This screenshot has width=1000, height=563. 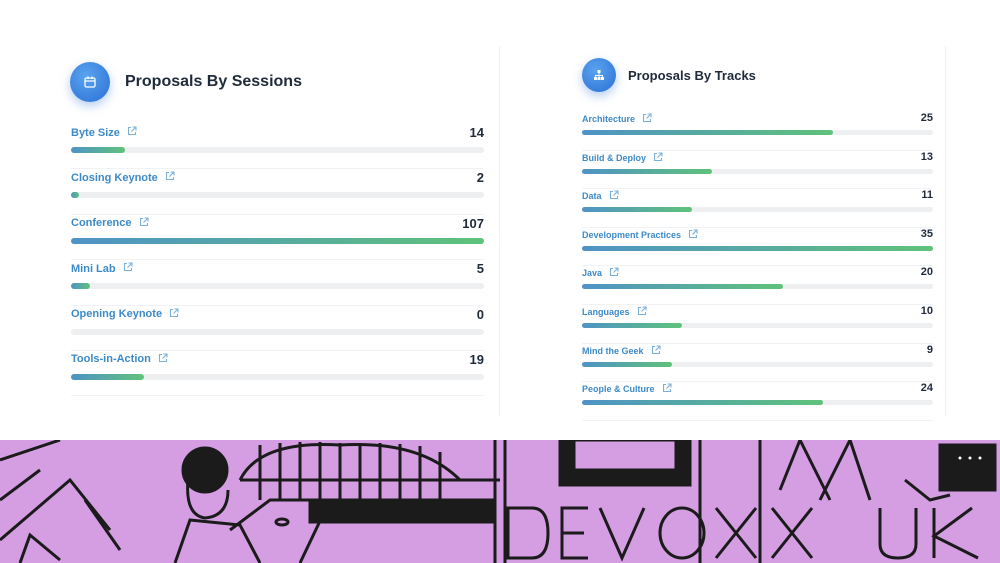 I want to click on sessions-link-conference: Conference, so click(x=110, y=223).